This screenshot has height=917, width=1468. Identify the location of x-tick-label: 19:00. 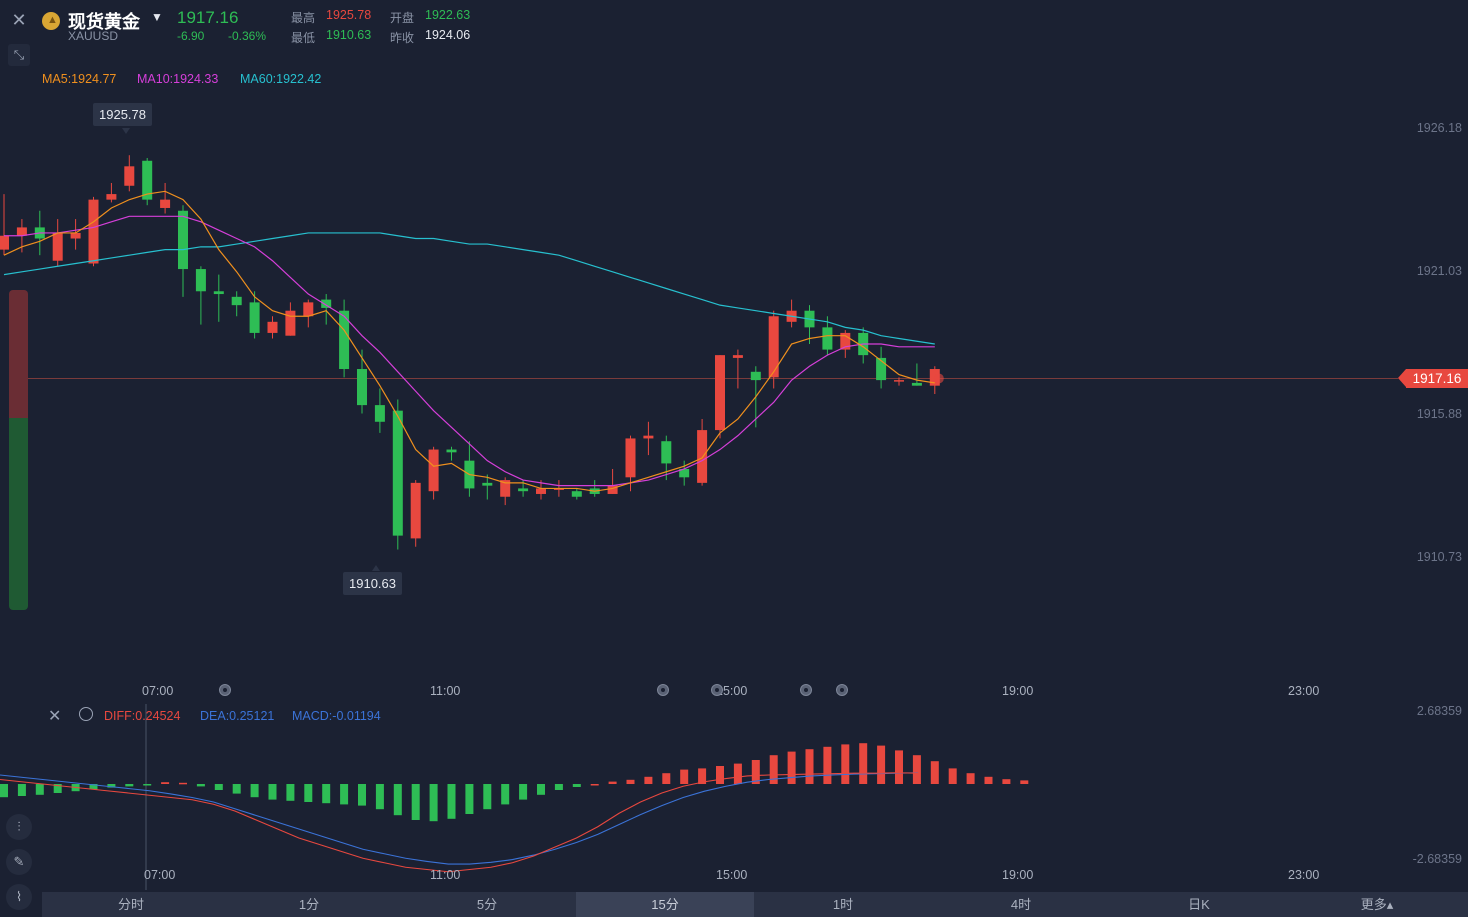
(1018, 691).